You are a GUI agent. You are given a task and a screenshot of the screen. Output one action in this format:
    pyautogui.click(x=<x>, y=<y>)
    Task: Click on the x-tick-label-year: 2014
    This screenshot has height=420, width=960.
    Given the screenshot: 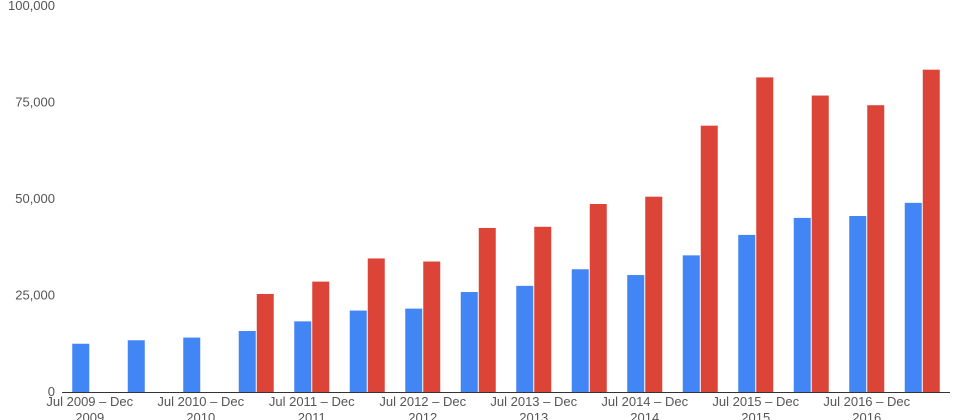 What is the action you would take?
    pyautogui.click(x=644, y=415)
    